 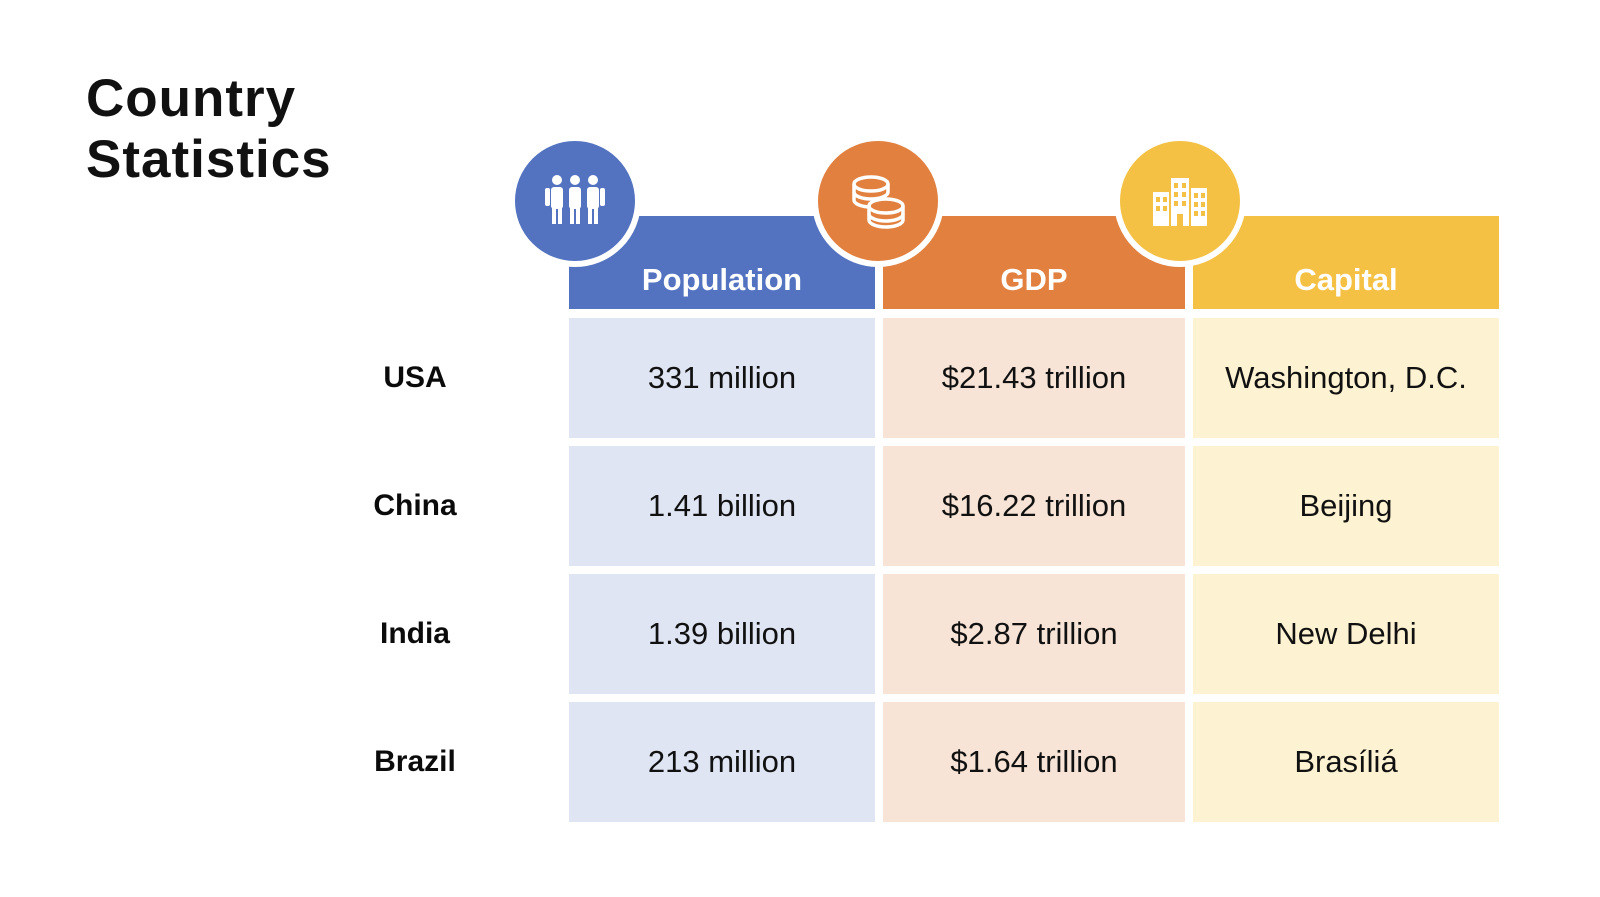 What do you see at coordinates (209, 129) in the screenshot?
I see `page-title: Country Statistics` at bounding box center [209, 129].